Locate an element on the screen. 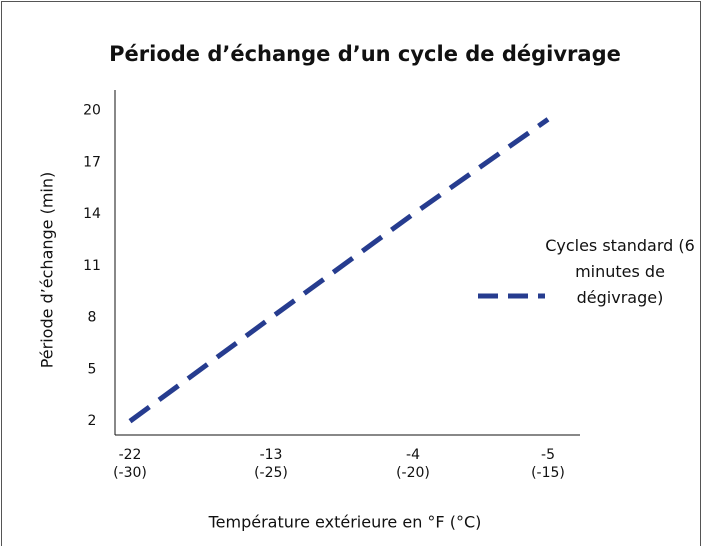  x-tick-label-celsius: (-30) is located at coordinates (130, 473).